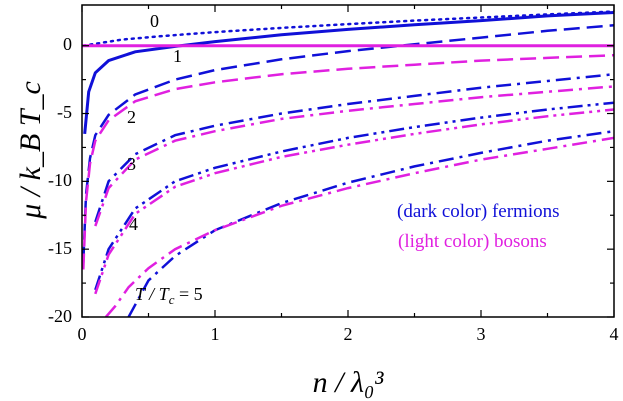 The height and width of the screenshot is (401, 623). Describe the element at coordinates (133, 224) in the screenshot. I see `curve-label-4: 4` at that location.